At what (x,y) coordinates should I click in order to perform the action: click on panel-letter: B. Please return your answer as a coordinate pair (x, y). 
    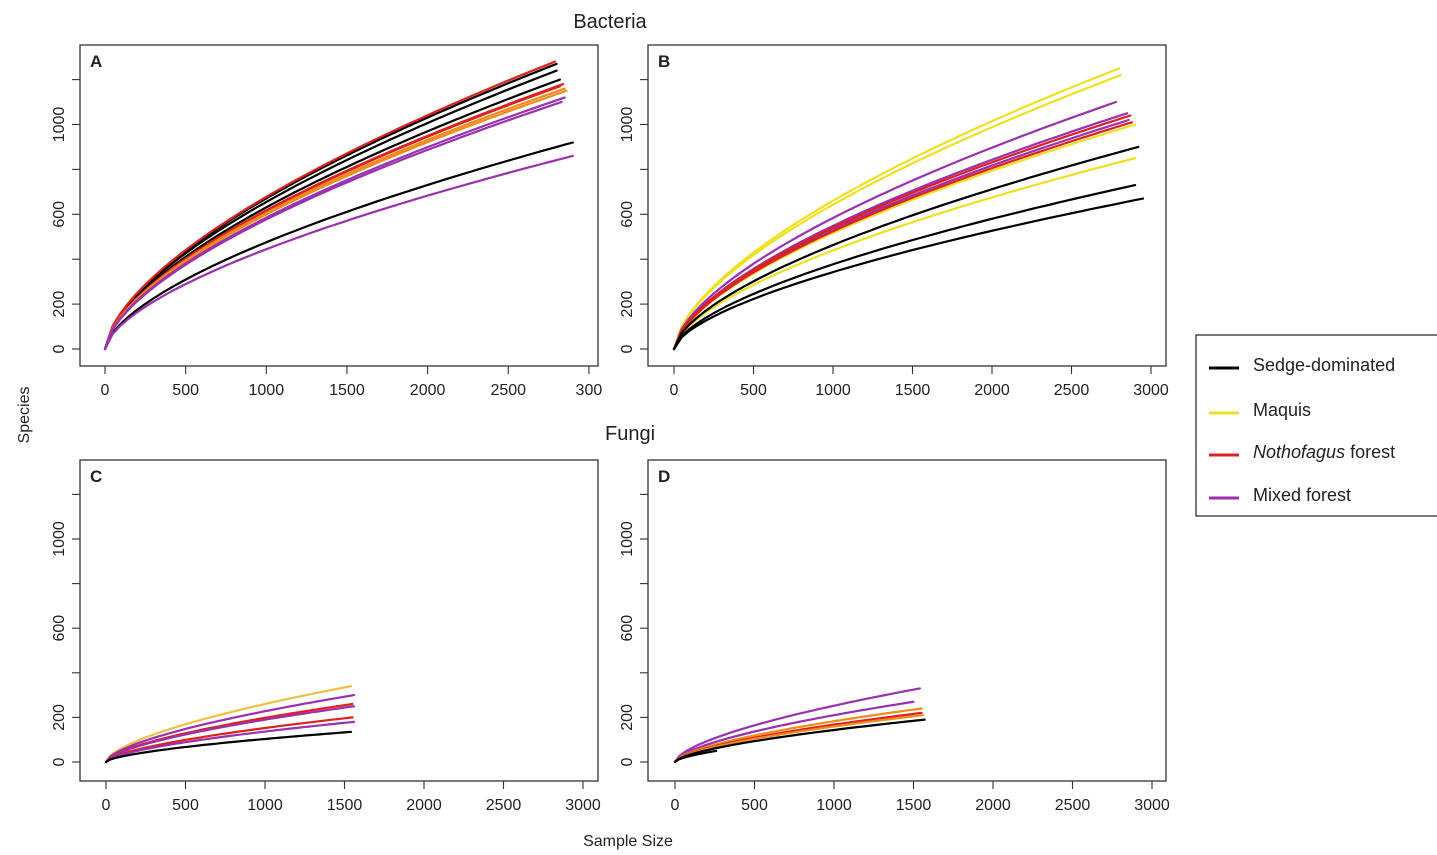
    Looking at the image, I should click on (664, 61).